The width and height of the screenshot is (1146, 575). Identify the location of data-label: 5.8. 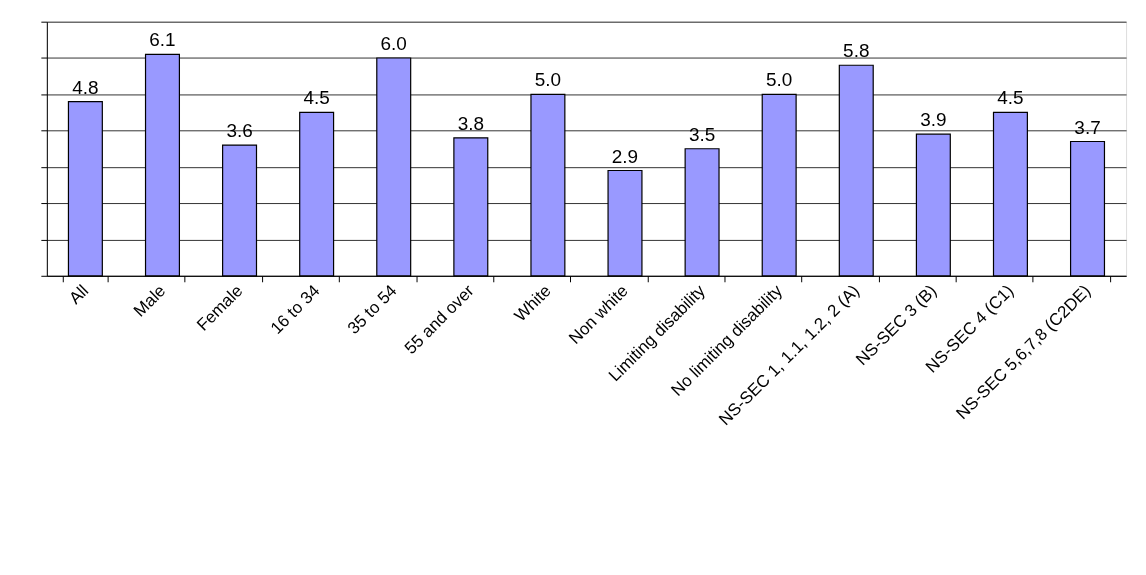
(856, 51).